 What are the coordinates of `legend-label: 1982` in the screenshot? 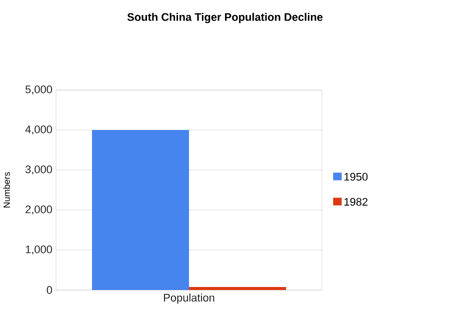 It's located at (356, 202).